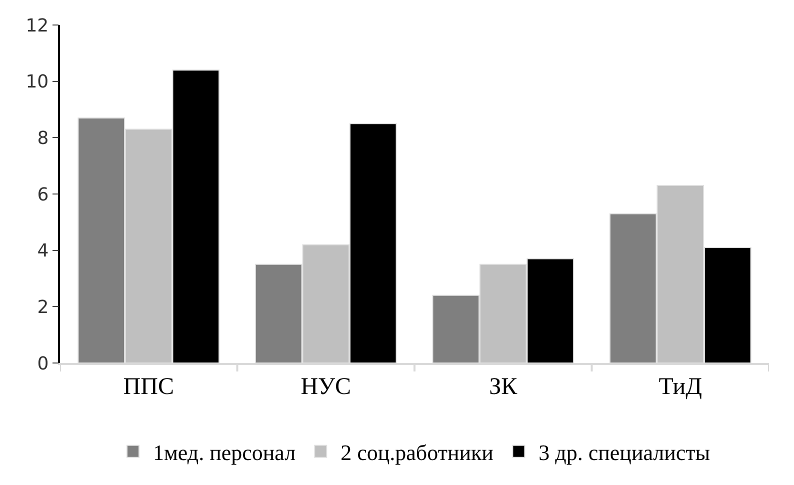 The width and height of the screenshot is (794, 485). I want to click on x-tick-label: НУС, so click(326, 387).